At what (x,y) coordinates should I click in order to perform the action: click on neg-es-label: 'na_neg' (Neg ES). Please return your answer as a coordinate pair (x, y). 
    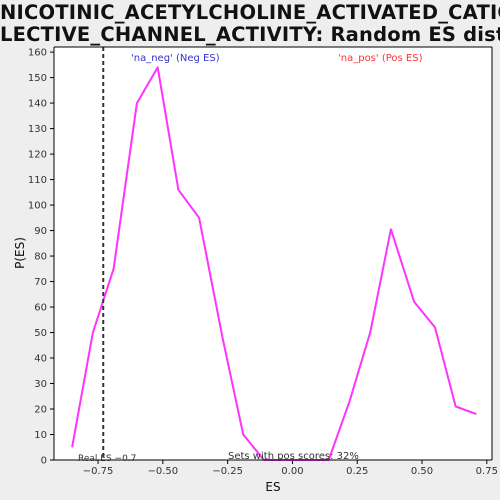
    Looking at the image, I should click on (175, 58).